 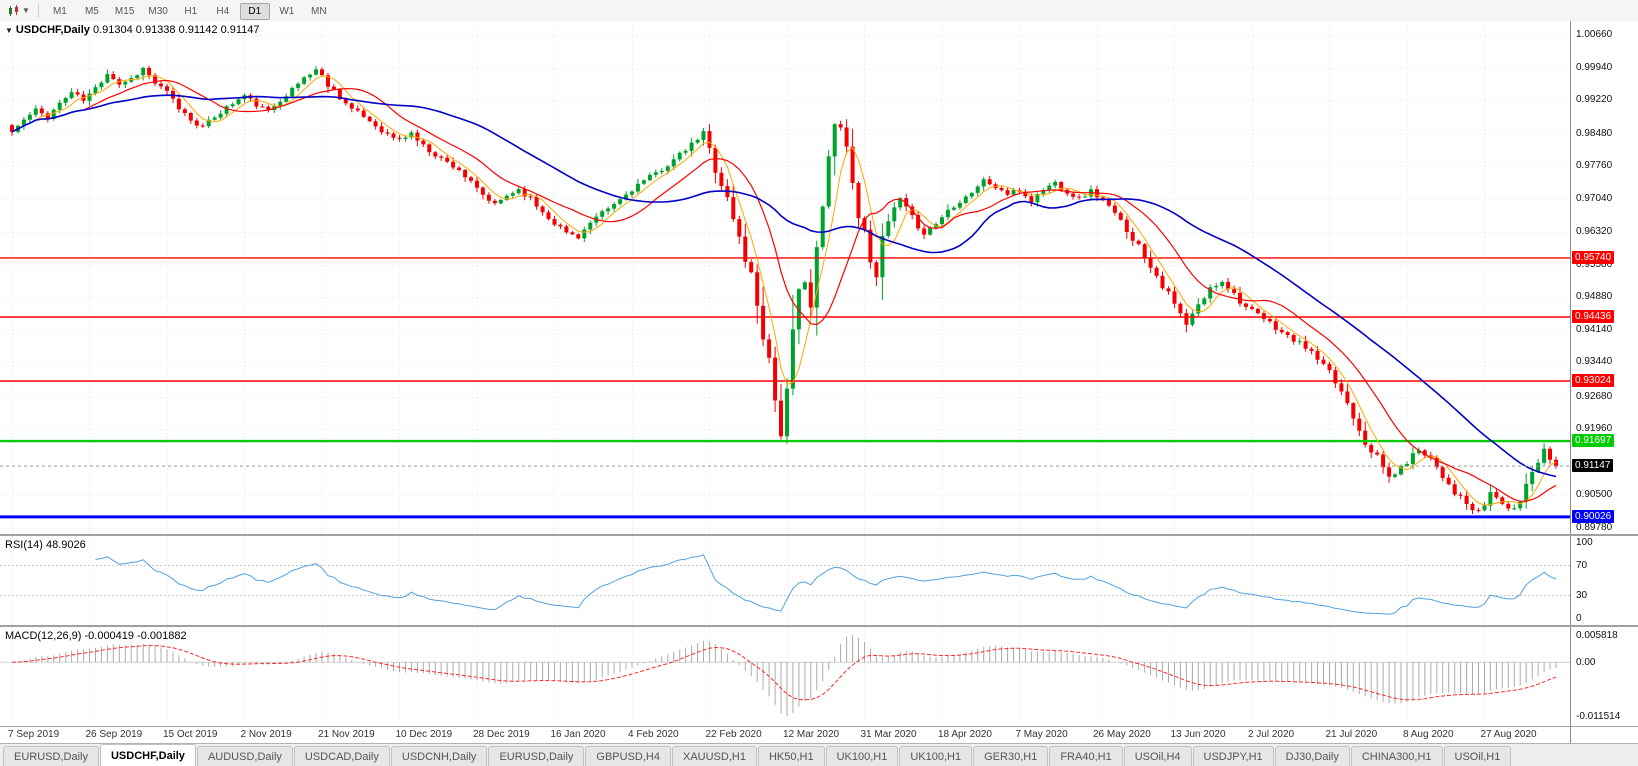 What do you see at coordinates (1584, 542) in the screenshot?
I see `rsi-axis-label: 100` at bounding box center [1584, 542].